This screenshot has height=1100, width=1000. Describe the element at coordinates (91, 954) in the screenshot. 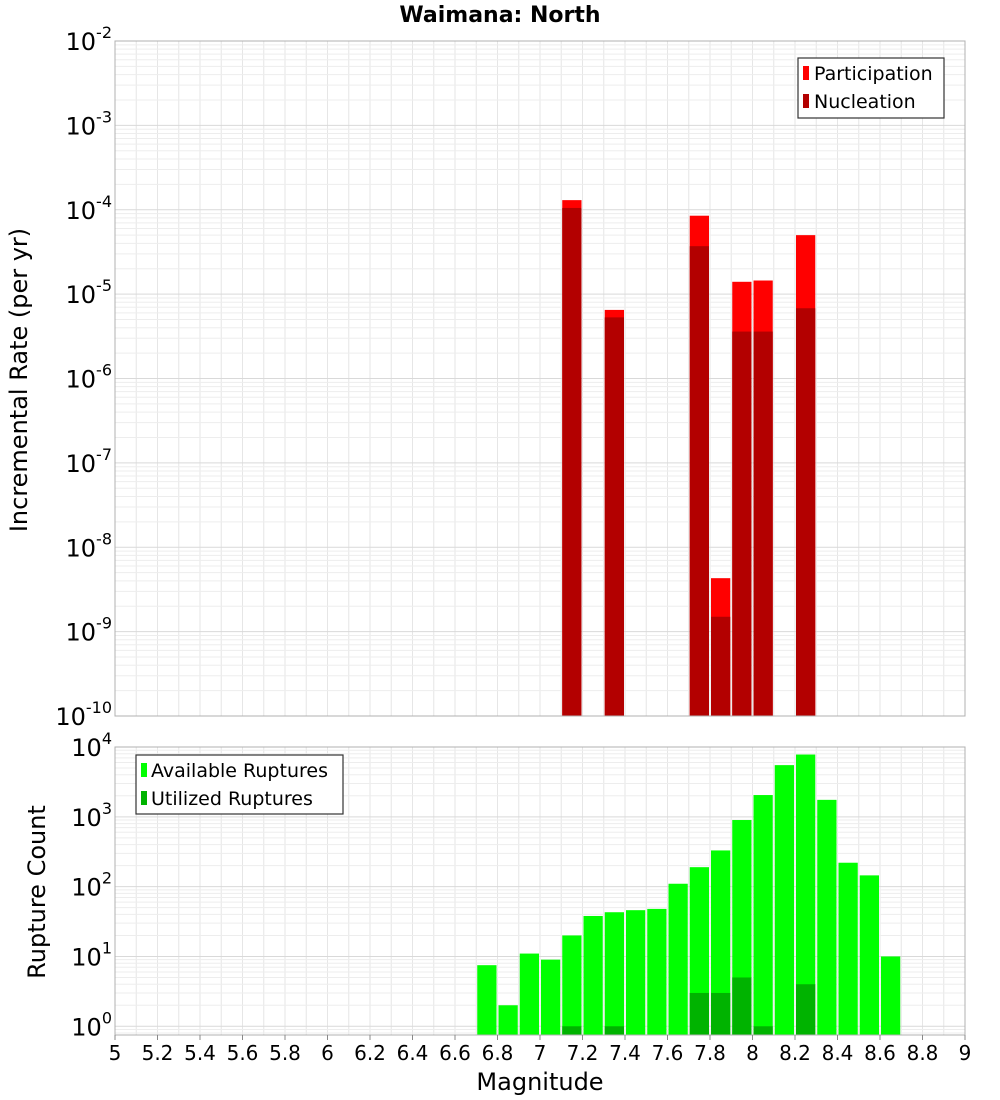

I see `y-tick-label: 10¹` at that location.